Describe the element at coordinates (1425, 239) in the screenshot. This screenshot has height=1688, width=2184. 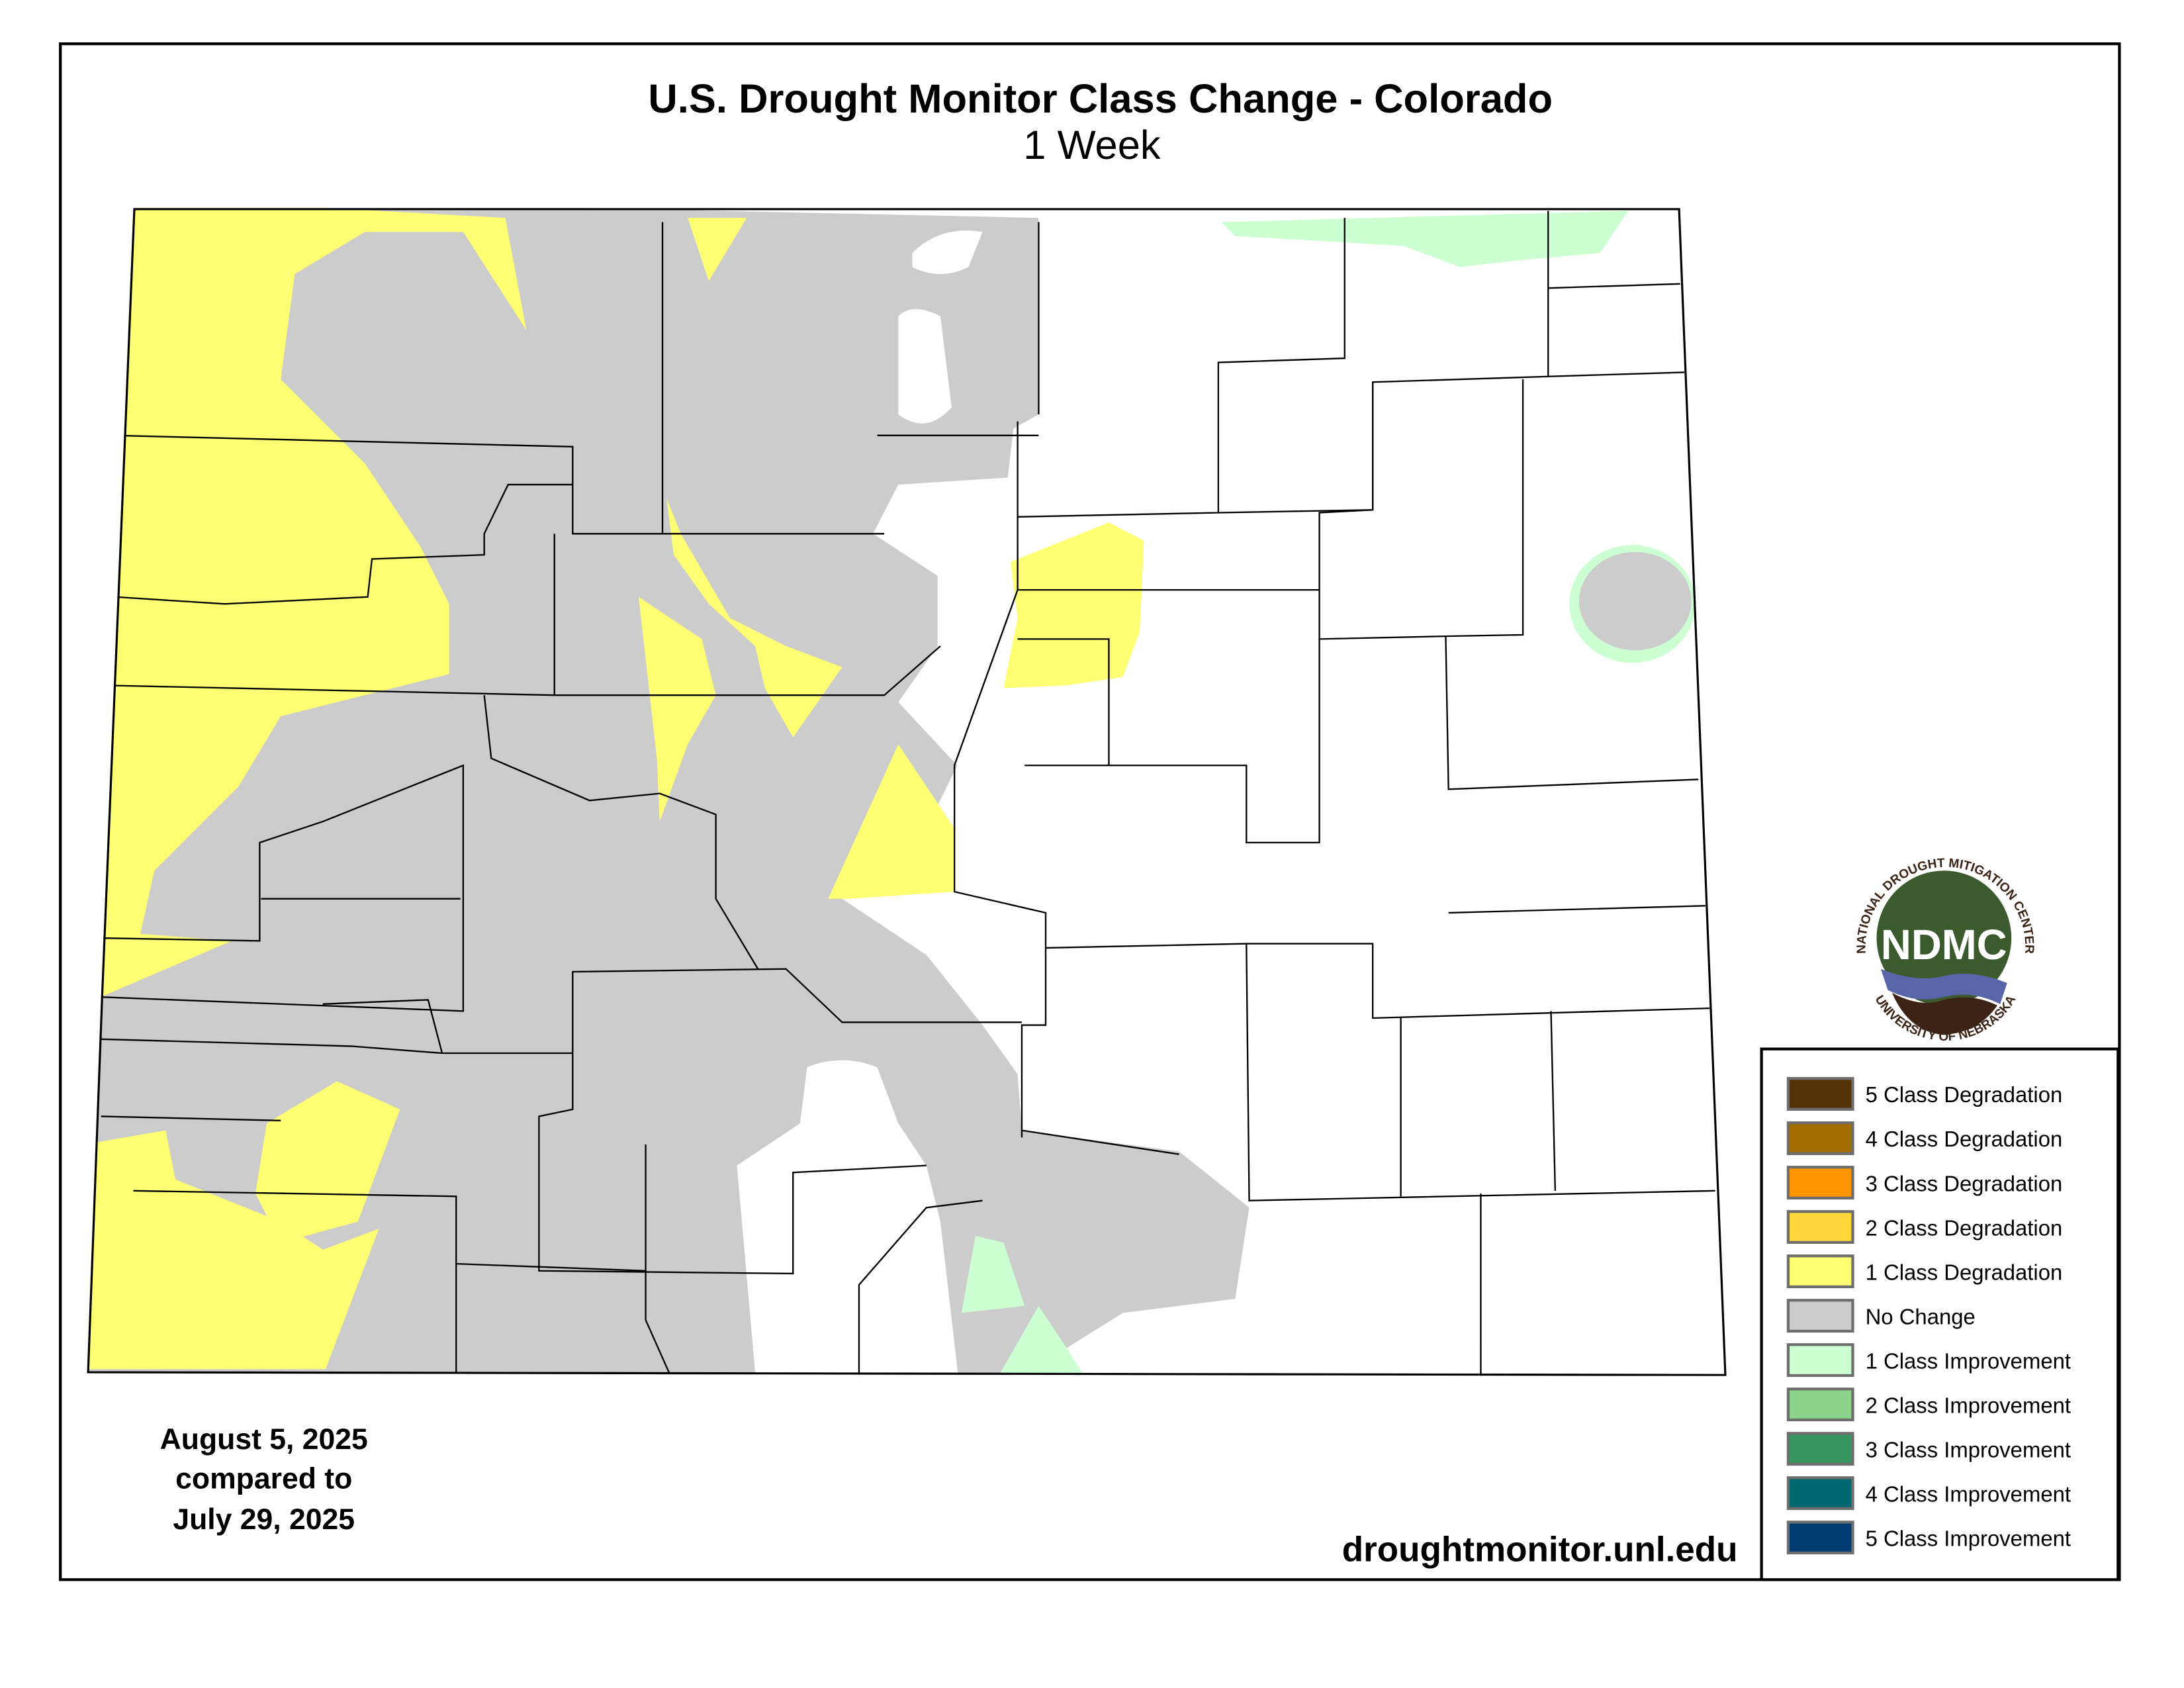
I see `improvement-north` at that location.